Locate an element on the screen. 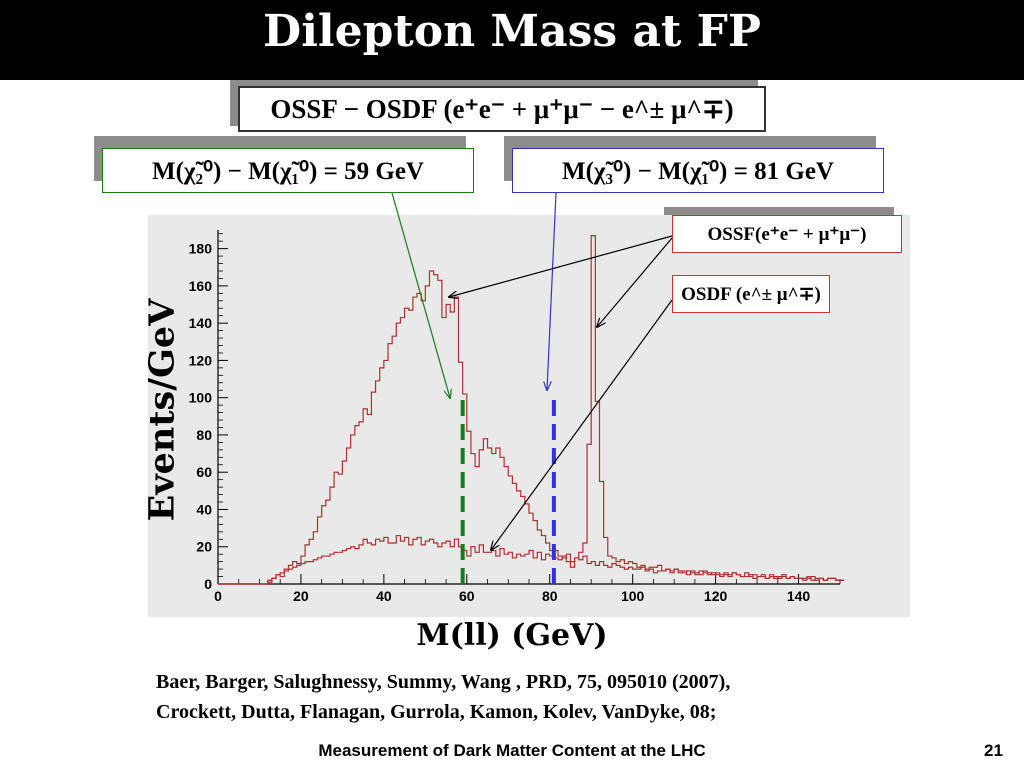 The image size is (1024, 768). arrows is located at coordinates (532, 371).